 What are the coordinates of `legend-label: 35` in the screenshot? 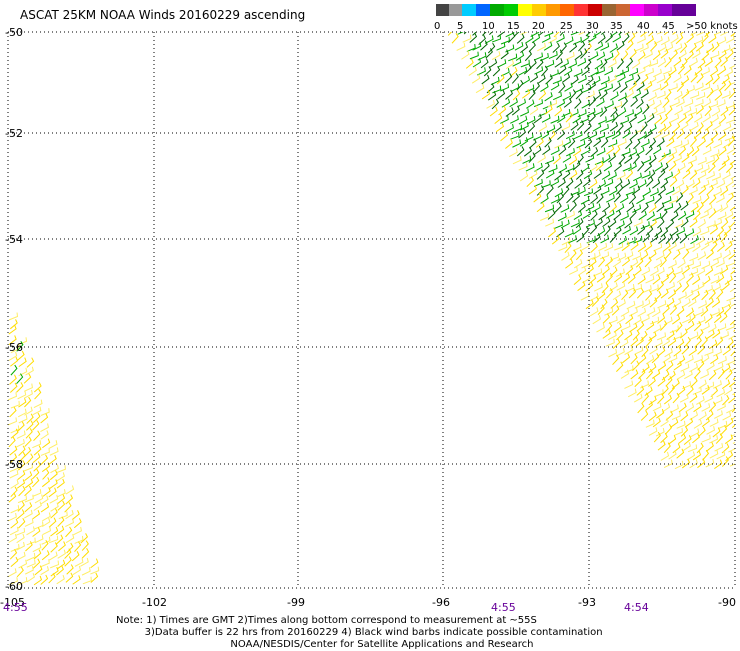 It's located at (616, 26).